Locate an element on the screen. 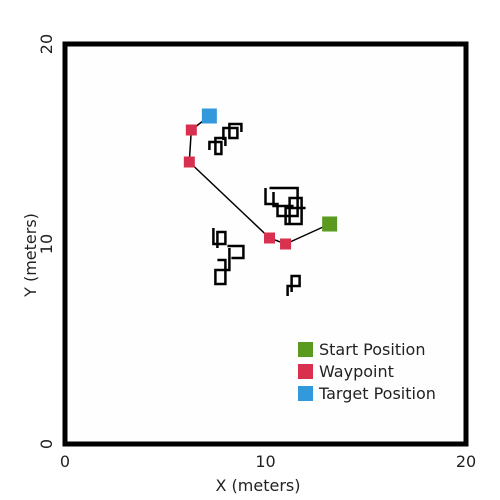 The height and width of the screenshot is (500, 500). markers-layer is located at coordinates (260, 179).